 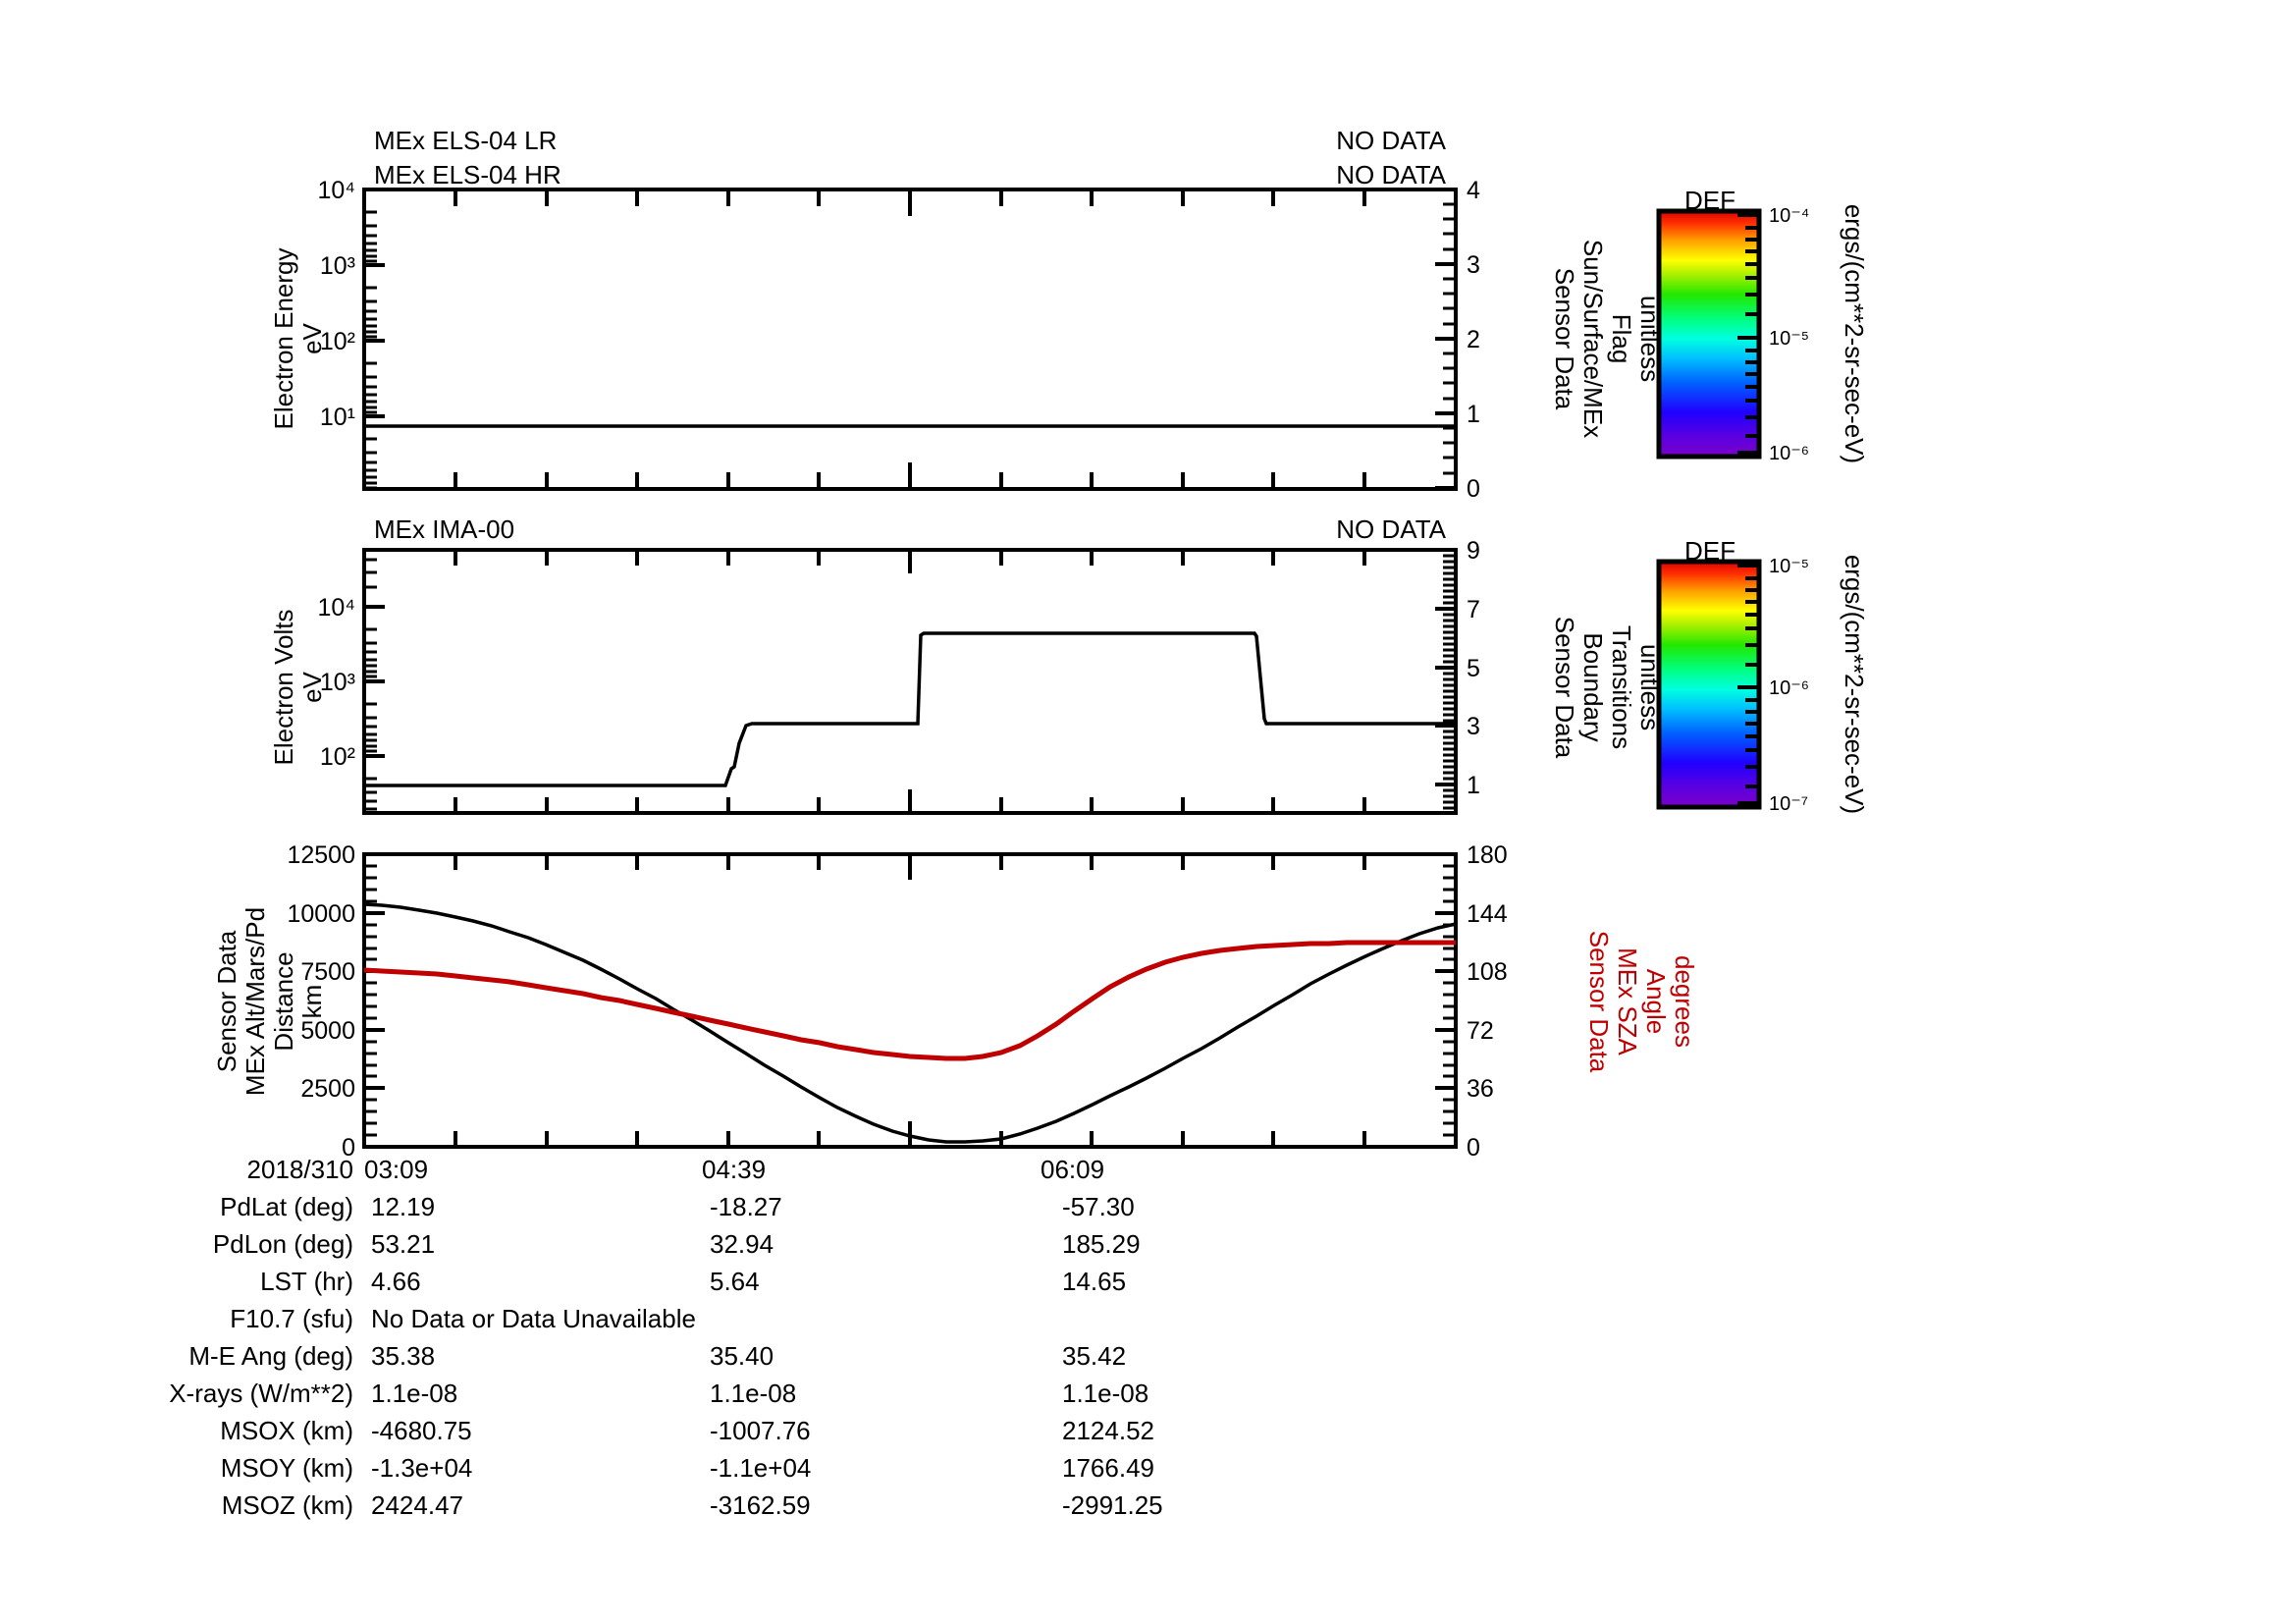 I want to click on info-row-label-4: F10.7 (sfu), so click(x=292, y=1318).